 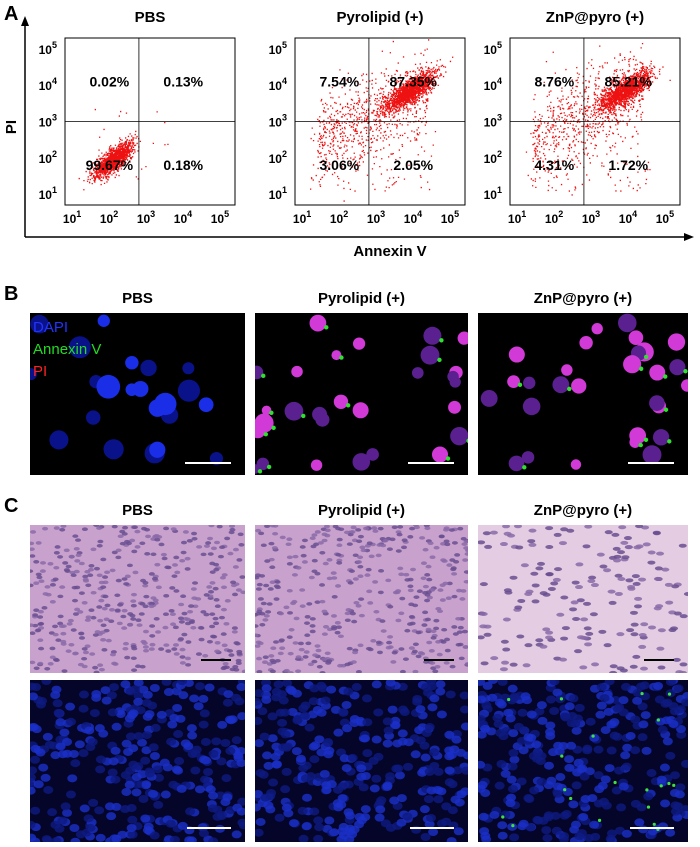 I want to click on tick-exponent: 4, so click(x=189, y=214).